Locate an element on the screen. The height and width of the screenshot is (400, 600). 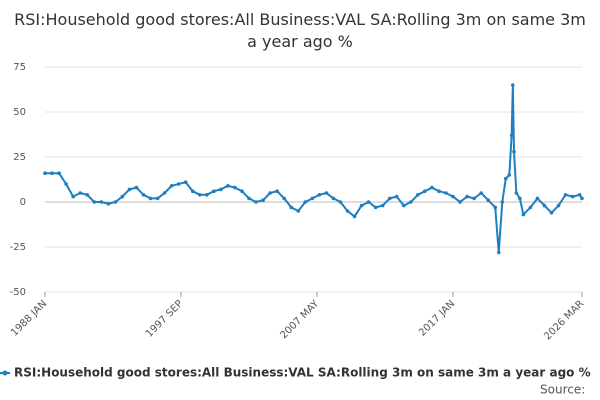
y-tick-label: 25 is located at coordinates (19, 157).